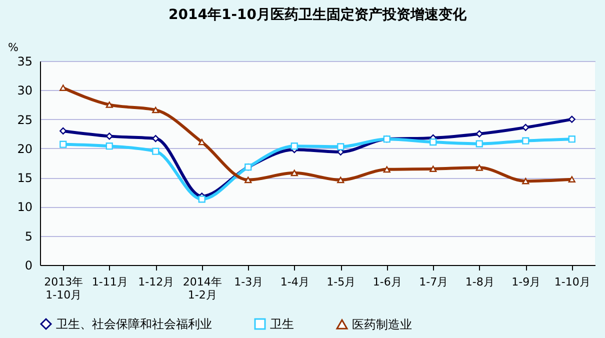 The image size is (605, 338). Describe the element at coordinates (28, 265) in the screenshot. I see `y-tick-label: 0` at that location.